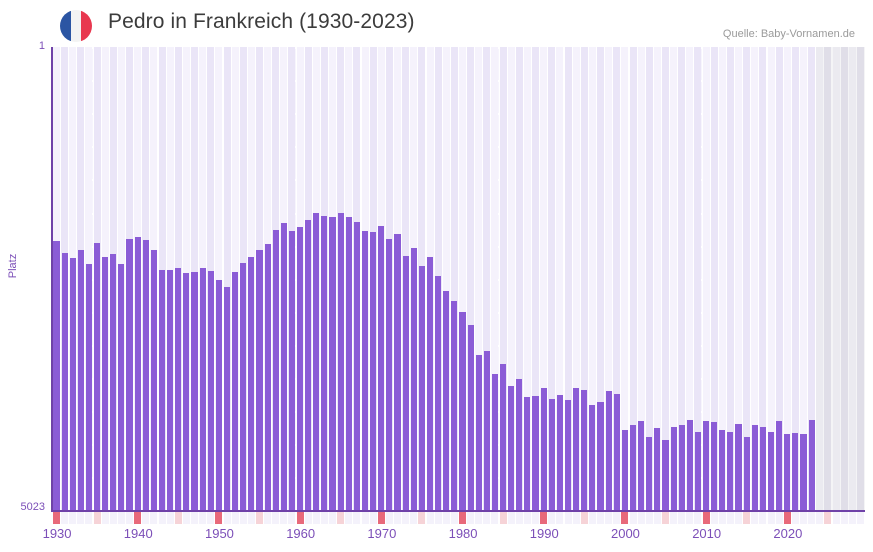 The image size is (873, 552). I want to click on year-column, so click(787, 278).